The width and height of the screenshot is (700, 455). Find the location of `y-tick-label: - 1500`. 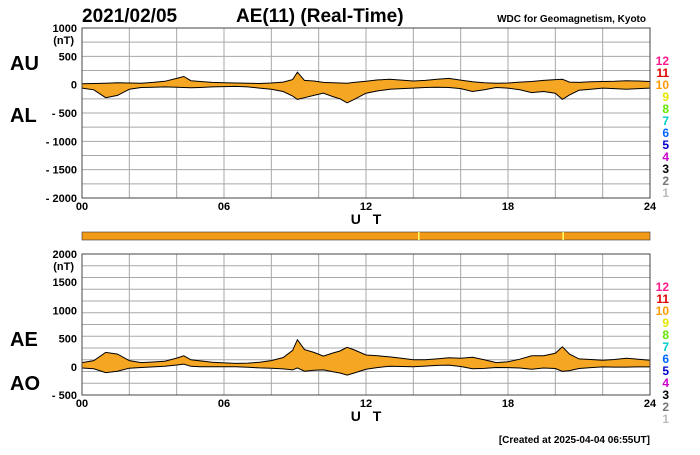

y-tick-label: - 1500 is located at coordinates (61, 171).